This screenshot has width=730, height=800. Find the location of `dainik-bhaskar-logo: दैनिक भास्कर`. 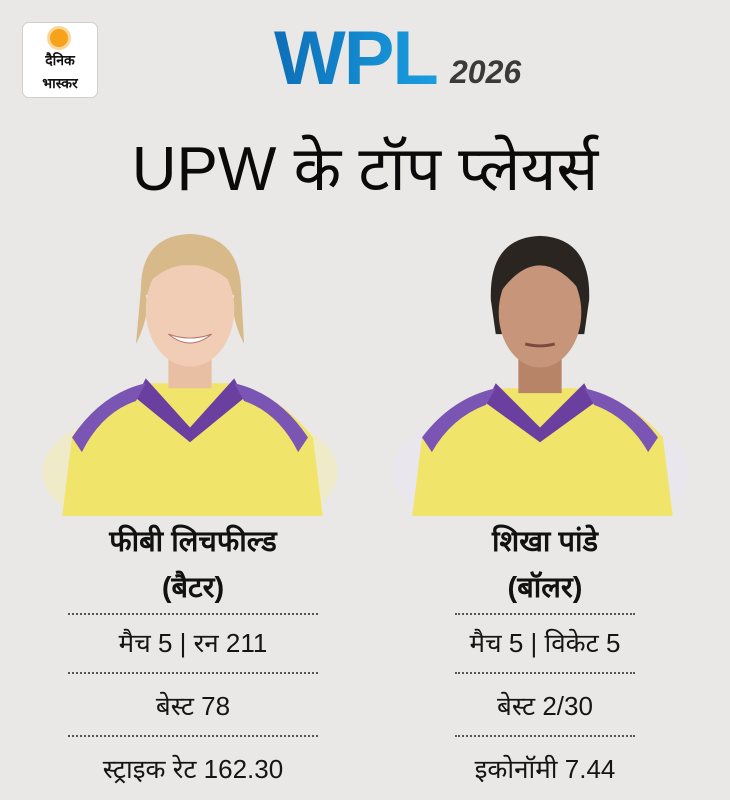

dainik-bhaskar-logo: दैनिक भास्कर is located at coordinates (60, 60).